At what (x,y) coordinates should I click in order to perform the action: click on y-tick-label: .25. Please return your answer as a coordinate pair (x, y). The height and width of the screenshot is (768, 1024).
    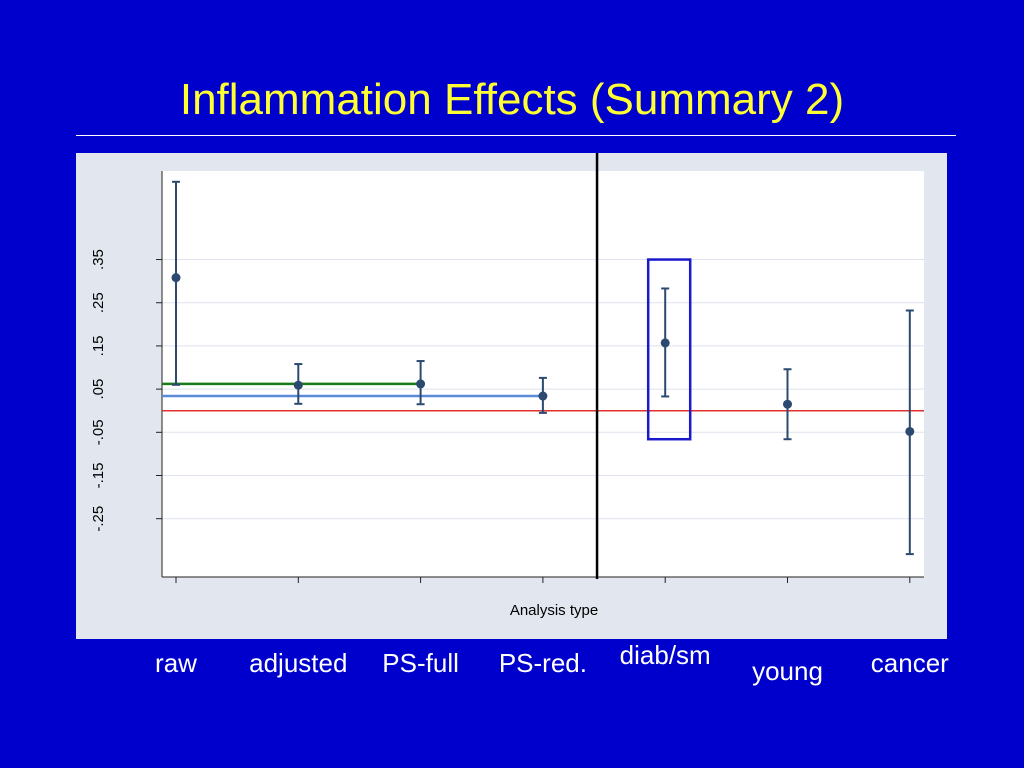
    Looking at the image, I should click on (98, 302).